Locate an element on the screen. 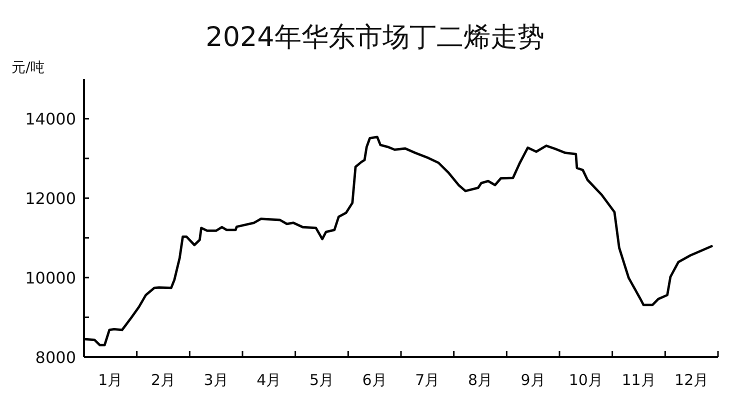 This screenshot has height=403, width=750. x-tick-label: 7月 is located at coordinates (427, 380).